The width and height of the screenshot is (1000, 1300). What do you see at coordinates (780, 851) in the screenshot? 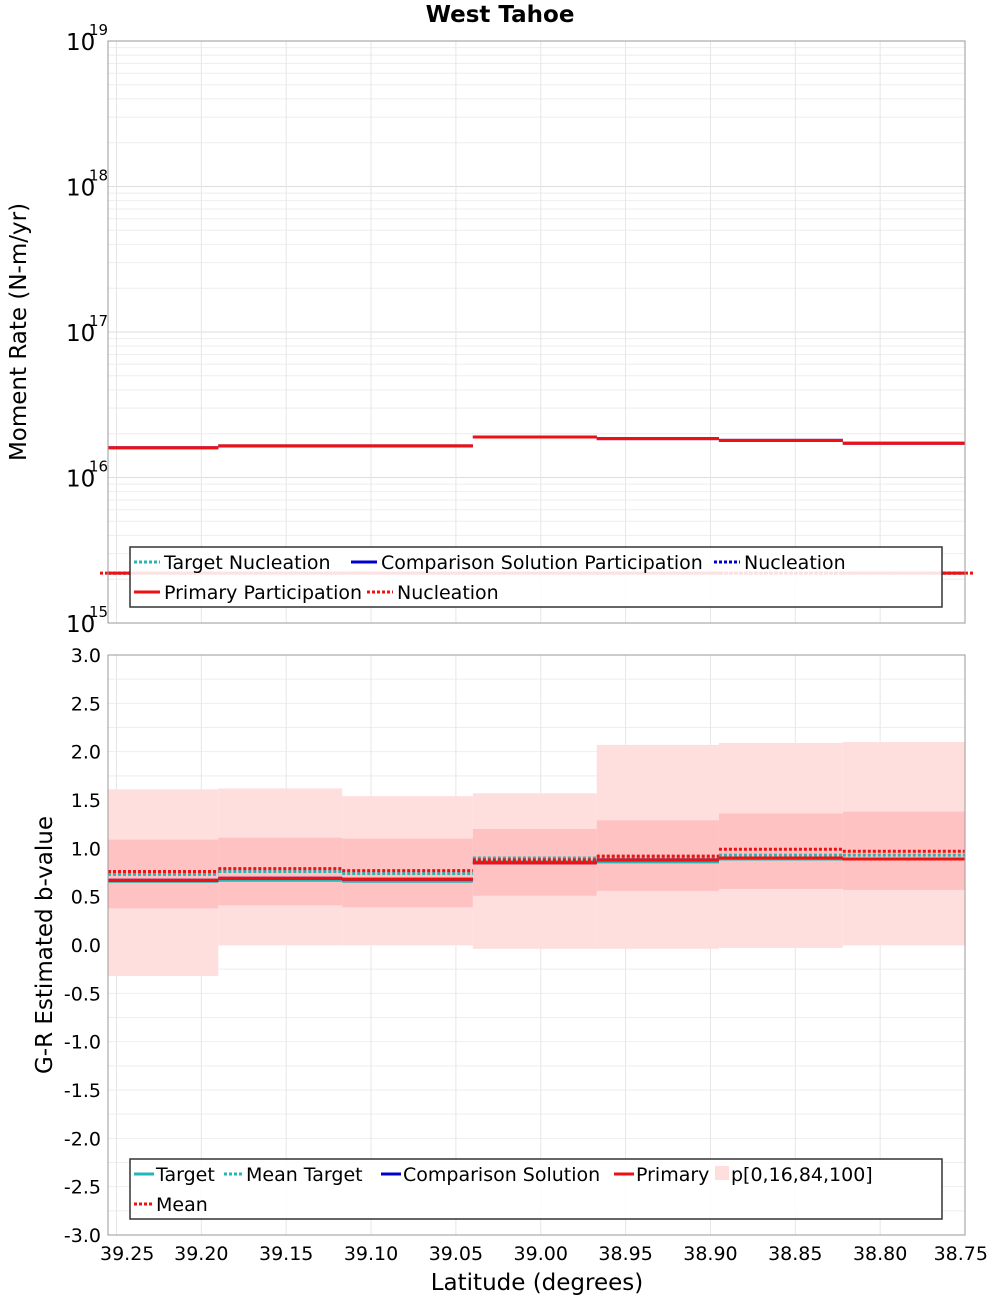
I see `band-inner` at bounding box center [780, 851].